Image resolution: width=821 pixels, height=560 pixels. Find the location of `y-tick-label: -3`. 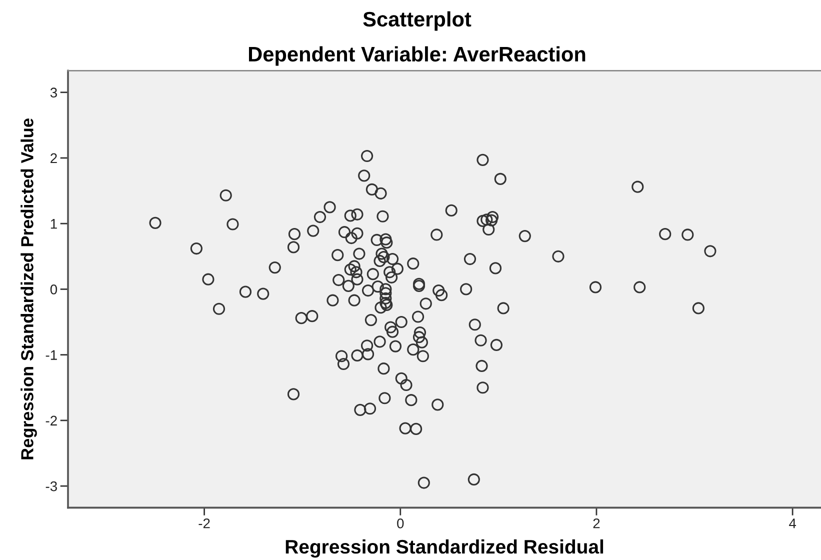

y-tick-label: -3 is located at coordinates (51, 486).